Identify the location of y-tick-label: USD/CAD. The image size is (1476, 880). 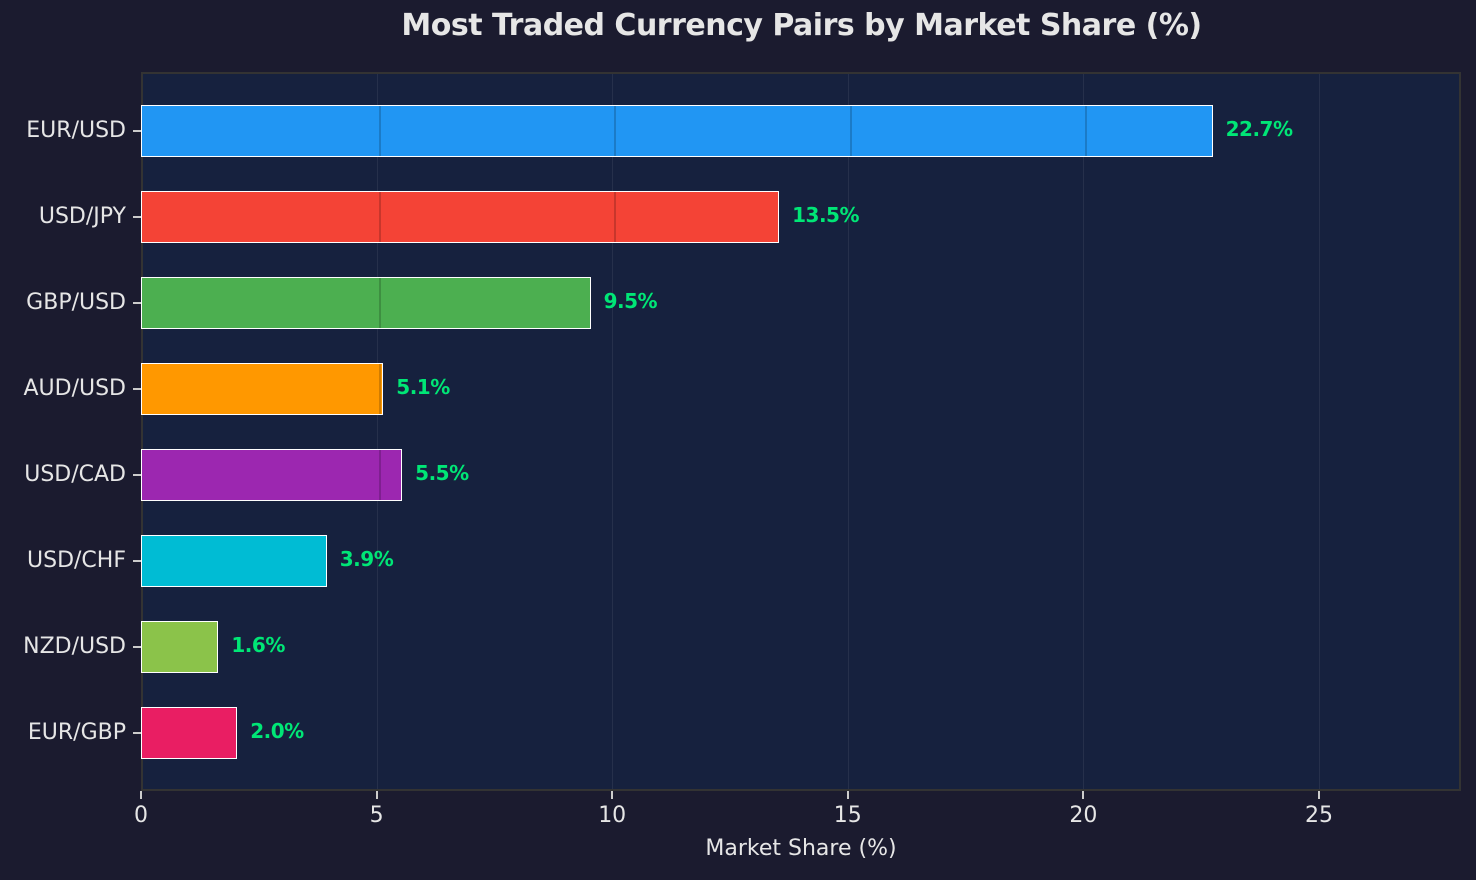
(75, 474).